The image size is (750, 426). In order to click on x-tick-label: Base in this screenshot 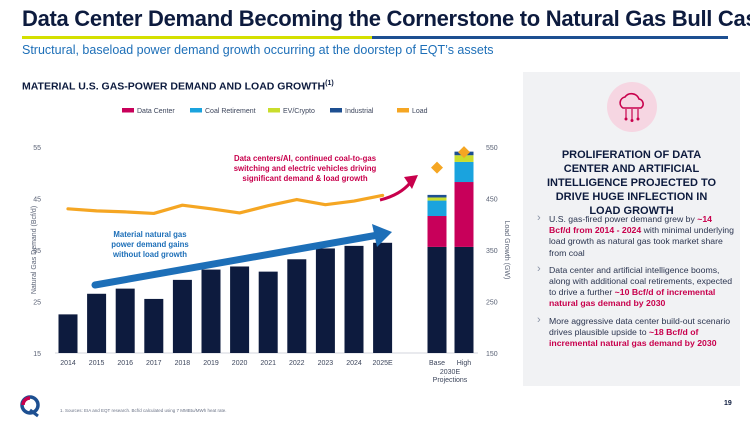, I will do `click(437, 363)`.